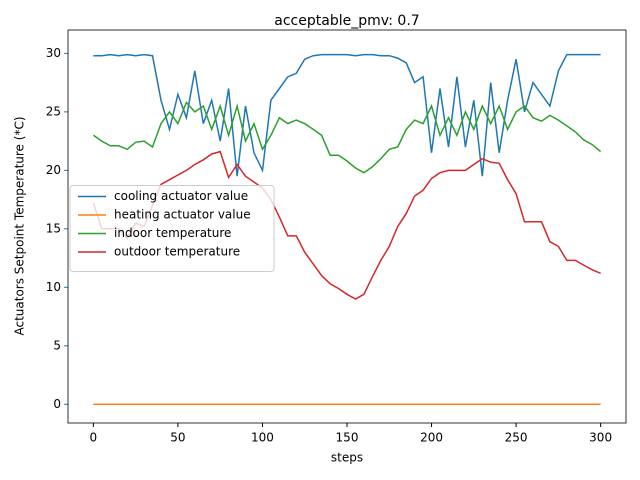  What do you see at coordinates (53, 53) in the screenshot?
I see `y-tick-label: 30` at bounding box center [53, 53].